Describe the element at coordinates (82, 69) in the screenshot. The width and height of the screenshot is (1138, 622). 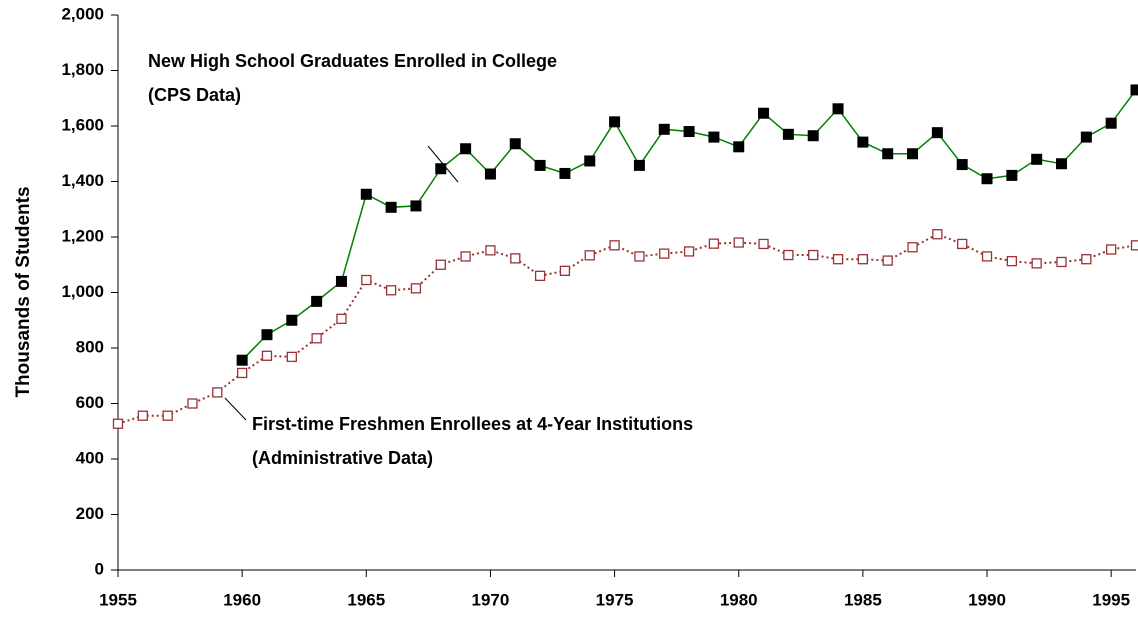
I see `y-tick-label: 1,800` at that location.